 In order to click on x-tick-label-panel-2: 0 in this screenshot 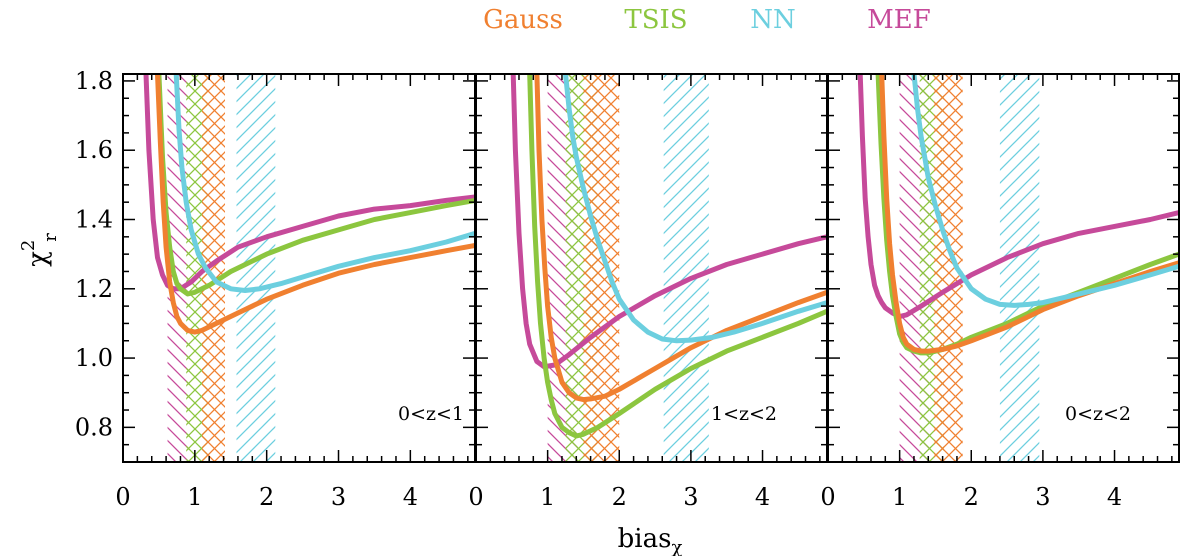, I will do `click(827, 497)`.